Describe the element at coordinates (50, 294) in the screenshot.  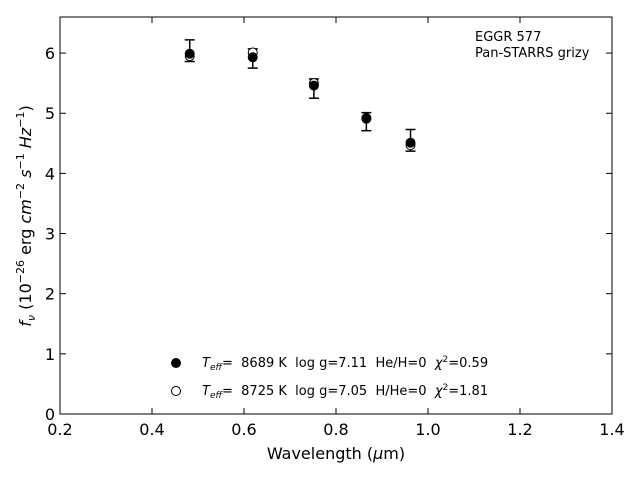
I see `y-tick-label: 2` at that location.